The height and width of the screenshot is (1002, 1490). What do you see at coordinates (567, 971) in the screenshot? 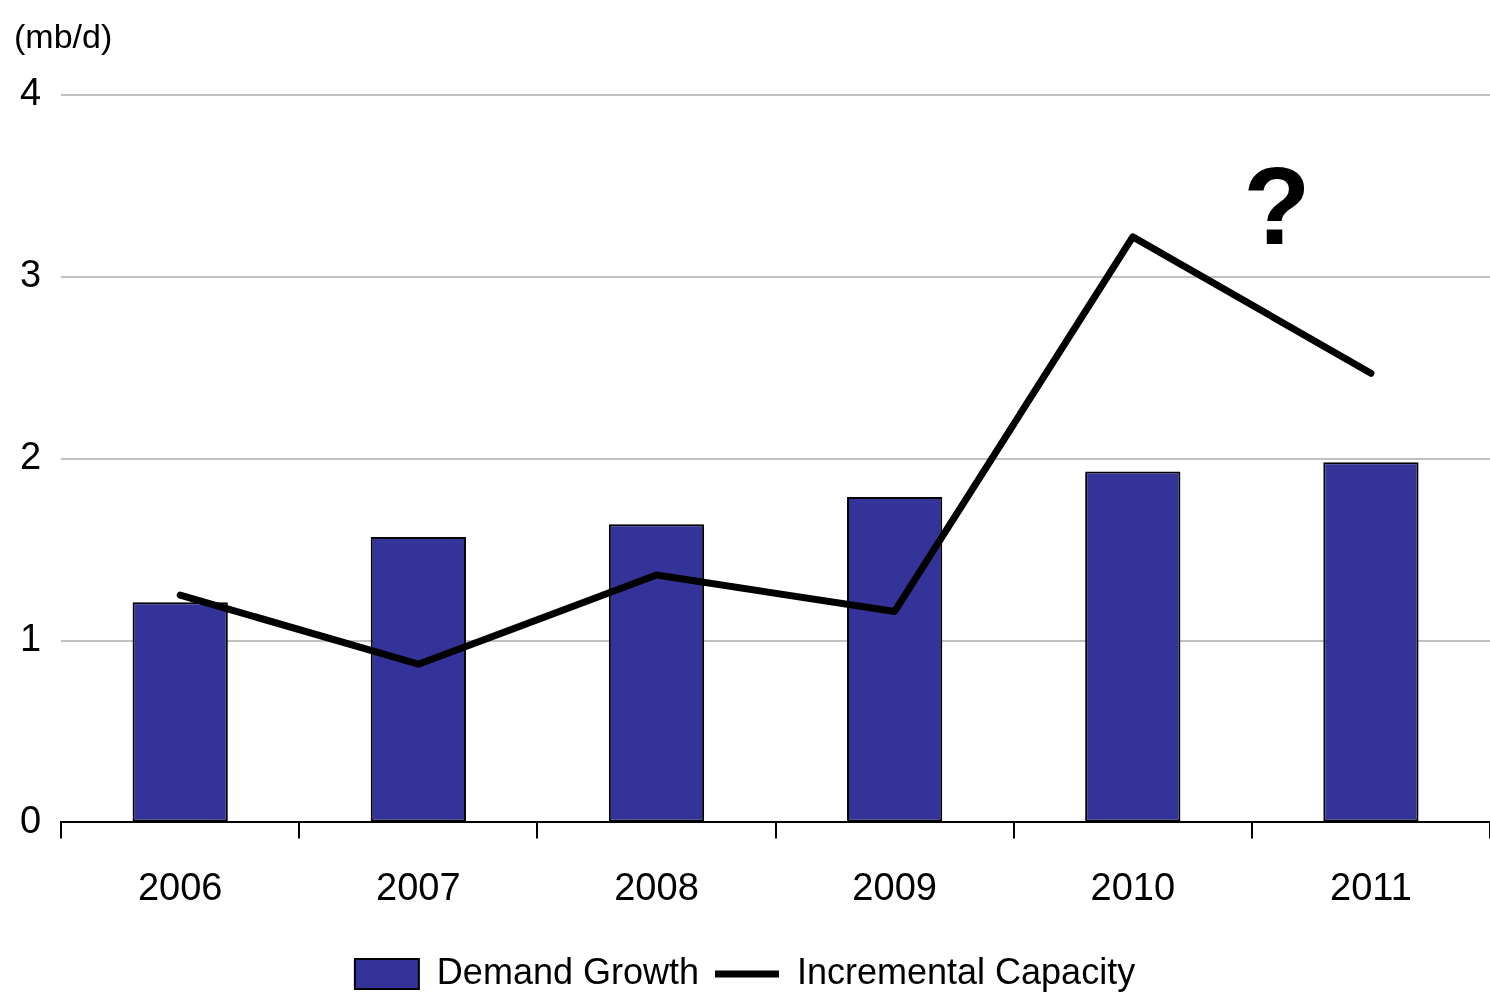
I see `legend-label: Demand Growth` at bounding box center [567, 971].